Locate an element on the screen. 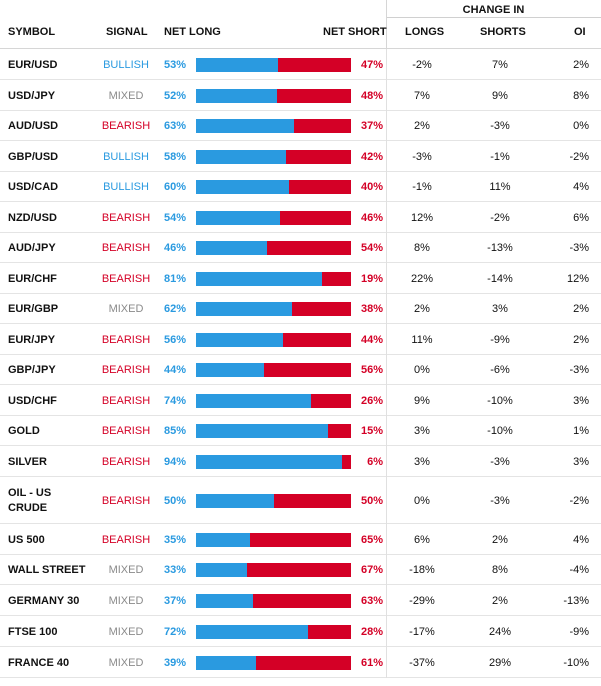  table-row: FTSE 100 MIXED 72% 28% -17% 24% -9% is located at coordinates (300, 631).